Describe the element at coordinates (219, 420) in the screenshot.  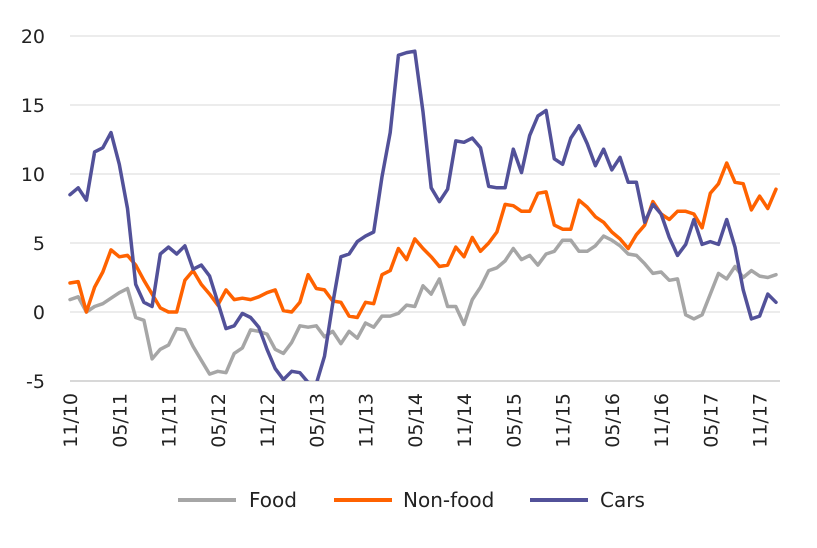
I see `x-tick-label: 05/12` at that location.